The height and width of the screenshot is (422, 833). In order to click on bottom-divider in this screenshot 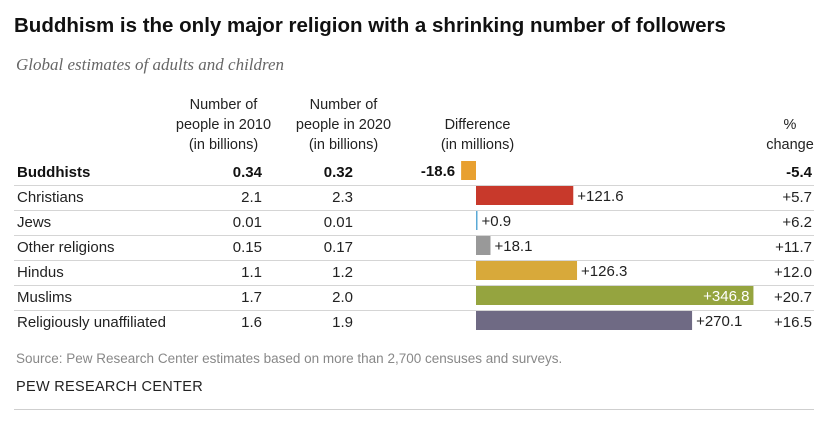, I will do `click(414, 409)`.